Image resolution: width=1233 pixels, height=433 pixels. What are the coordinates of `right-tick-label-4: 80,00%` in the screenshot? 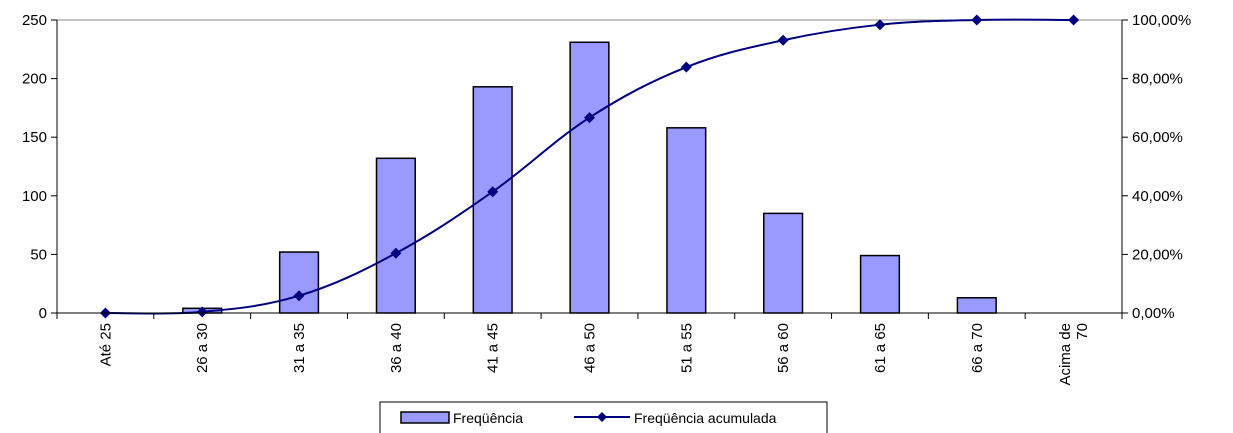 It's located at (1157, 79).